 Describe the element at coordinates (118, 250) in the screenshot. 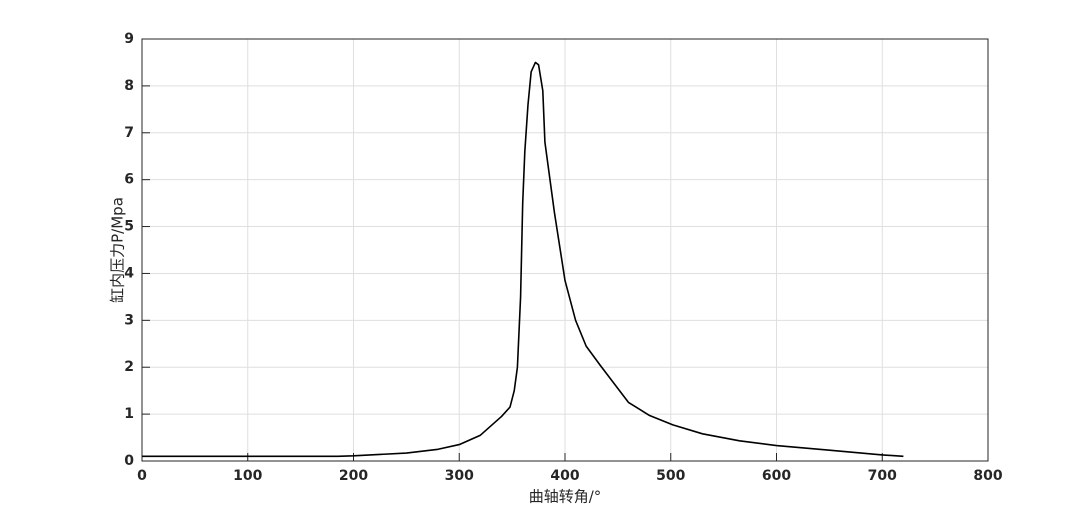

I see `y-axis-title: 缸内压力P/Mpa` at that location.